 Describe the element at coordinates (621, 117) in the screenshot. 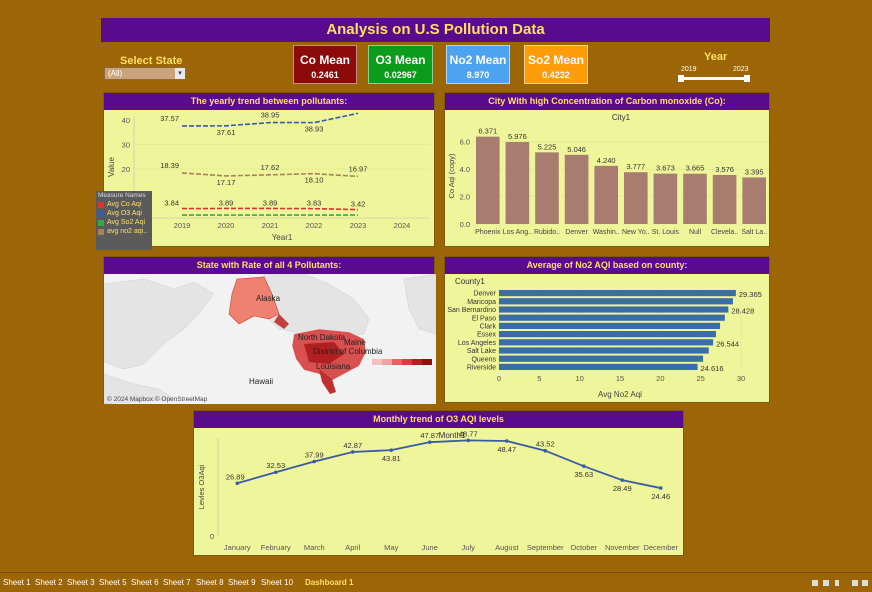

I see `chart-subtitle: City1` at that location.